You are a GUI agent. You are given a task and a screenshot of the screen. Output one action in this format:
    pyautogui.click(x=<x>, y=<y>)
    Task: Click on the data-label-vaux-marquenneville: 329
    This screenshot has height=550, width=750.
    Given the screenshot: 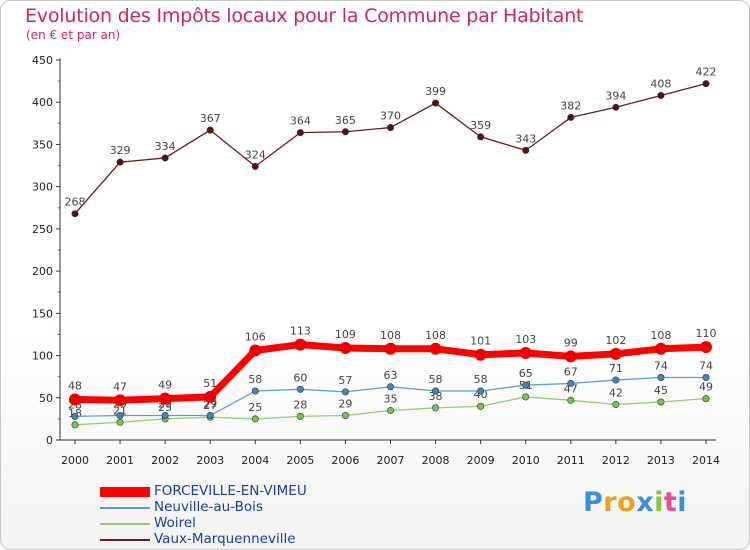 What is the action you would take?
    pyautogui.click(x=120, y=150)
    